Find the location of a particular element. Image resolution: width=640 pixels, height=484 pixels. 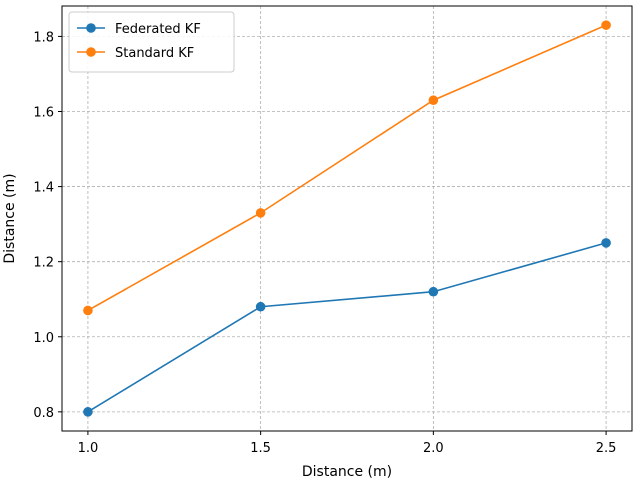

x-tick-label: 1.5 is located at coordinates (260, 448).